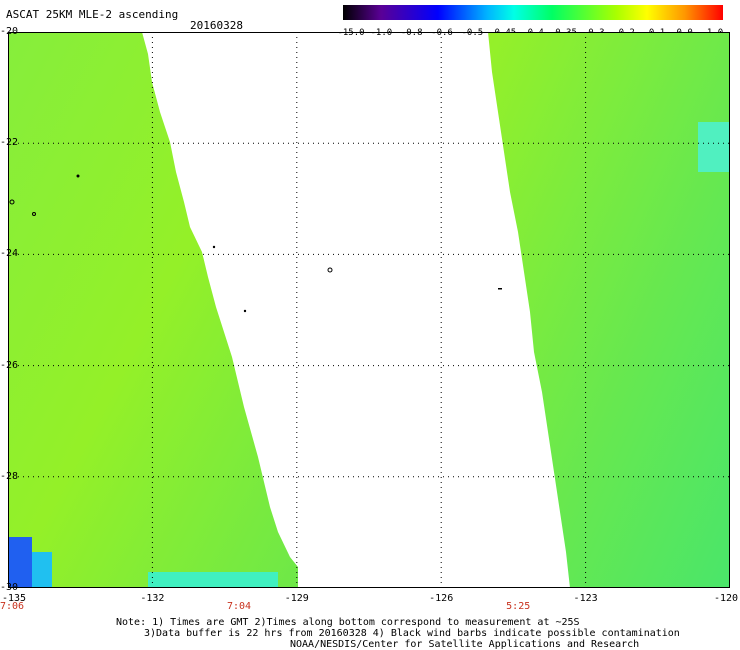 The height and width of the screenshot is (650, 740). I want to click on lon-label: -135, so click(14, 598).